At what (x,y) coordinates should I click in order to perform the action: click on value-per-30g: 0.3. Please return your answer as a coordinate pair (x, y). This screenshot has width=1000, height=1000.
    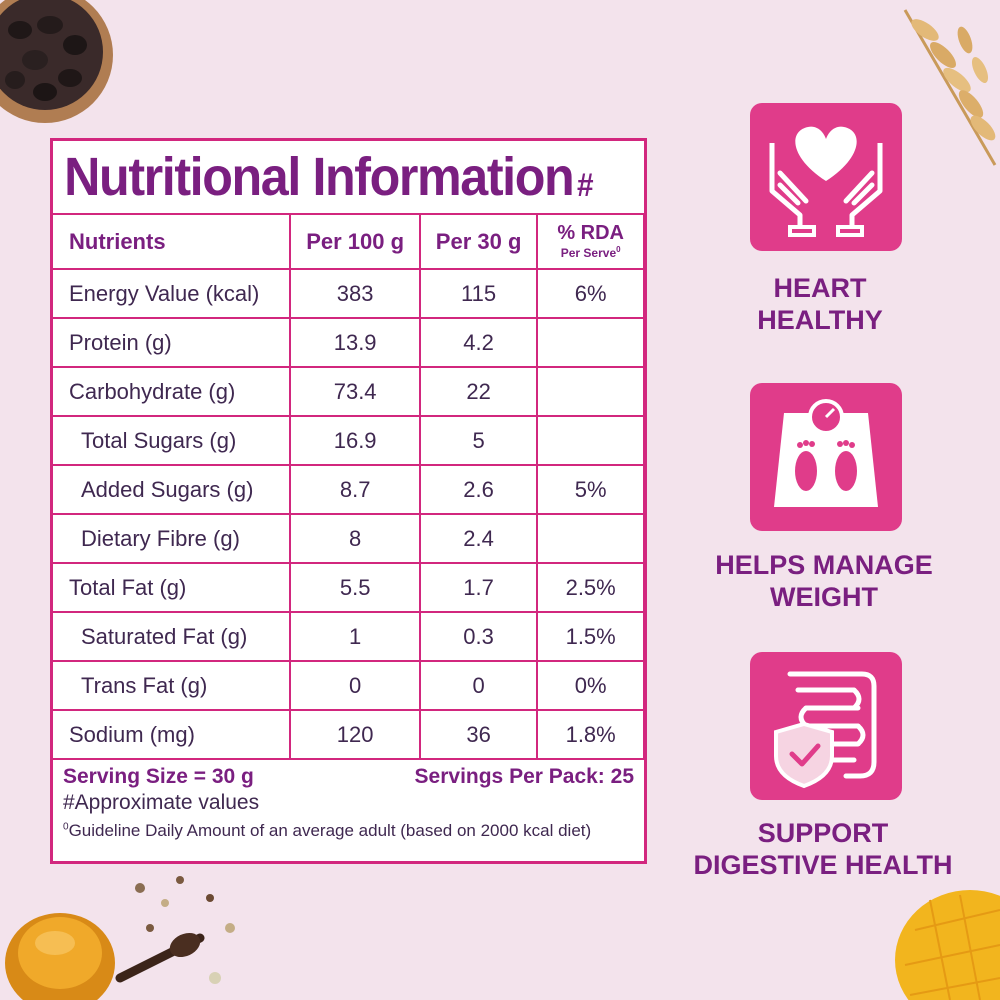
    Looking at the image, I should click on (478, 636).